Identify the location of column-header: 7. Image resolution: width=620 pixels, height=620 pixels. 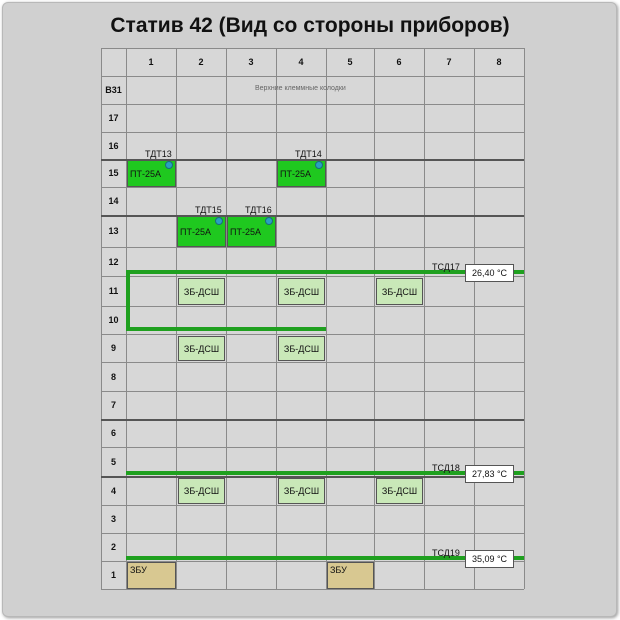
(449, 62).